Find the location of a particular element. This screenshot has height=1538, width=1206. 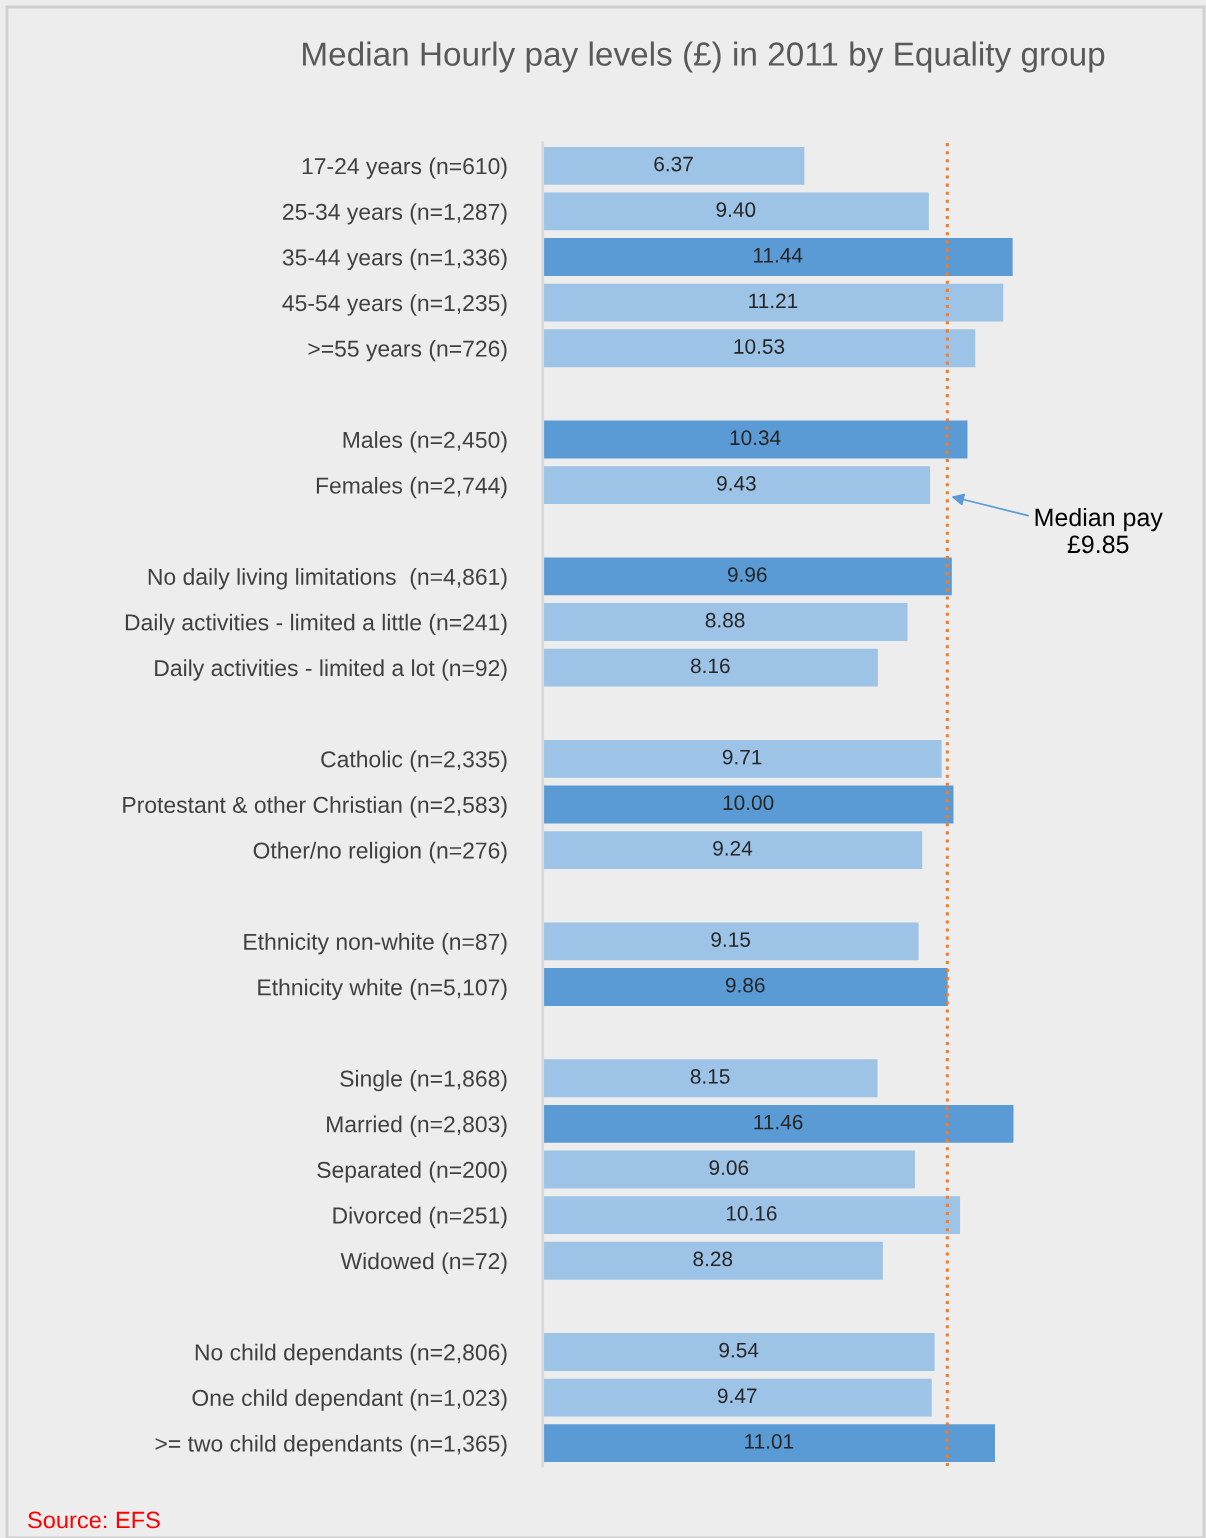

y-tick-label: 25-34 years (n=1,287) is located at coordinates (395, 214).